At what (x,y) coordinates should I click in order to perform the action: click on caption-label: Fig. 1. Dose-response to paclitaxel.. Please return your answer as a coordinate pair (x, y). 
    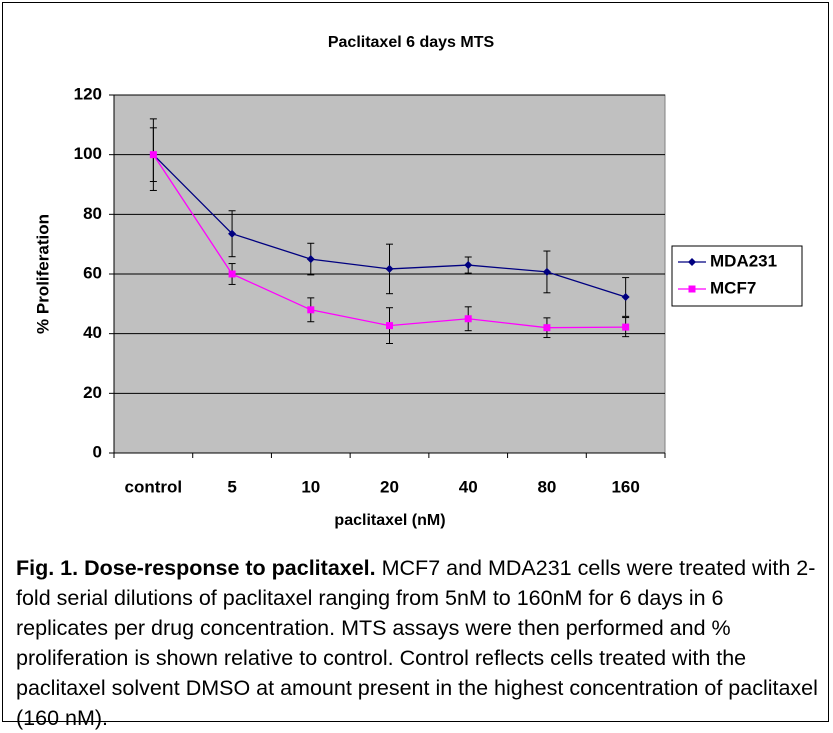
    Looking at the image, I should click on (196, 568).